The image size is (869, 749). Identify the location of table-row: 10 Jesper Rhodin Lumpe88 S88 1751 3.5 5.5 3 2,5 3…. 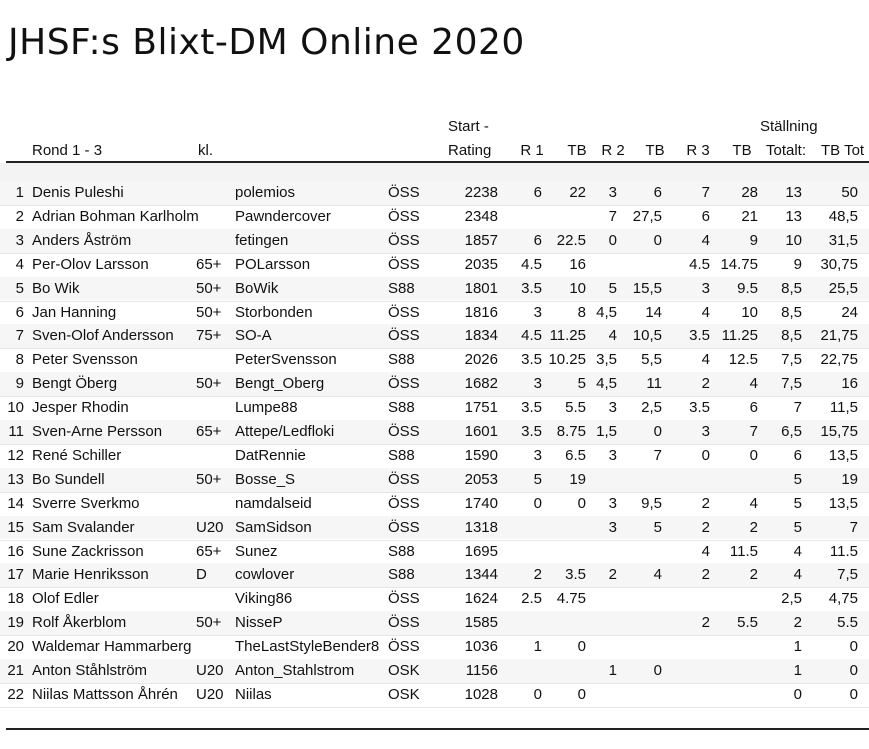
(434, 408).